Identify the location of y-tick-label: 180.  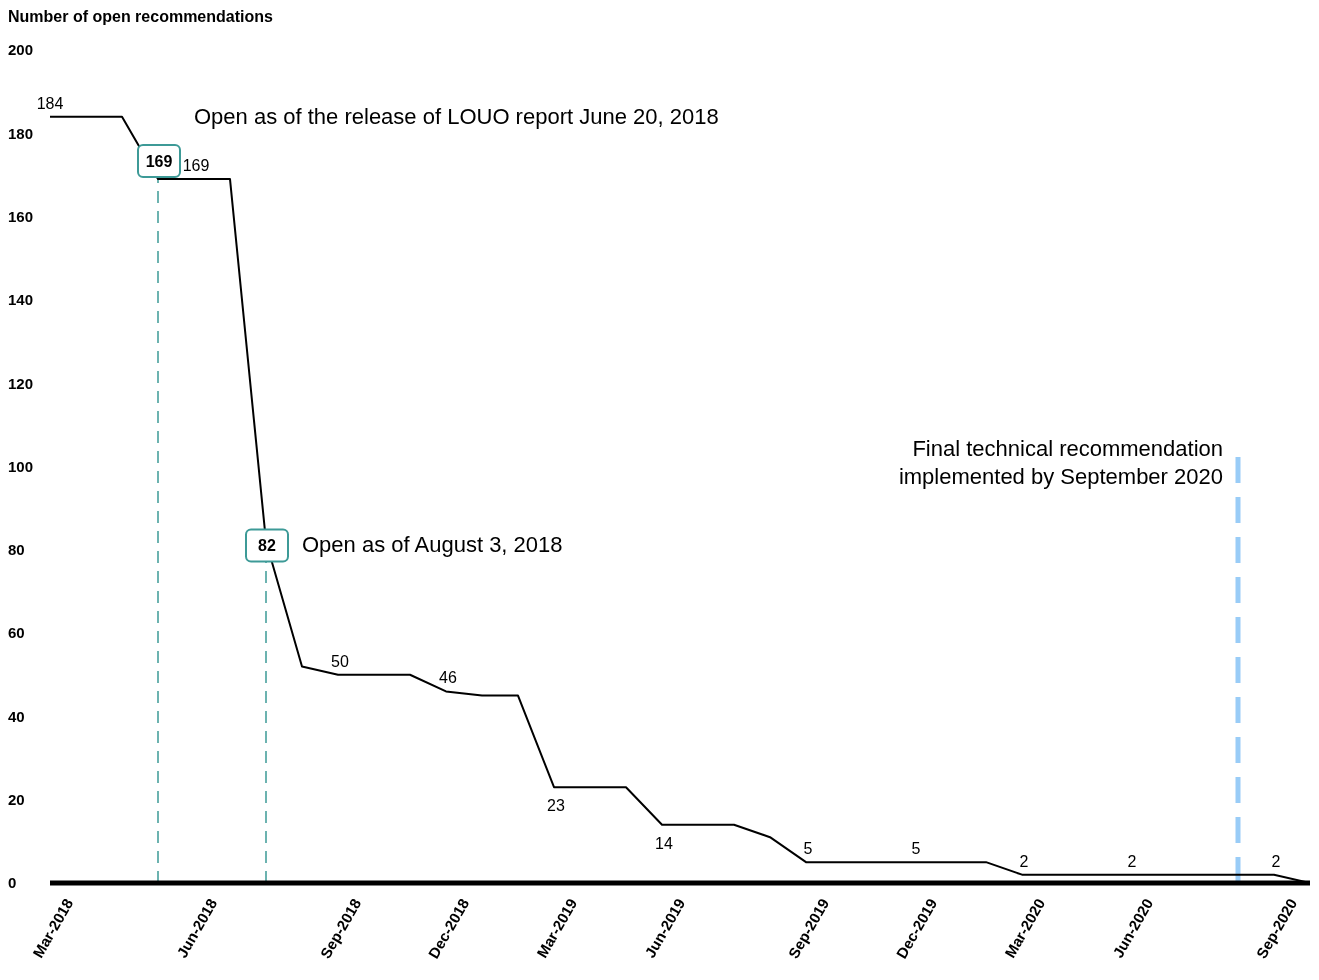
(21, 133).